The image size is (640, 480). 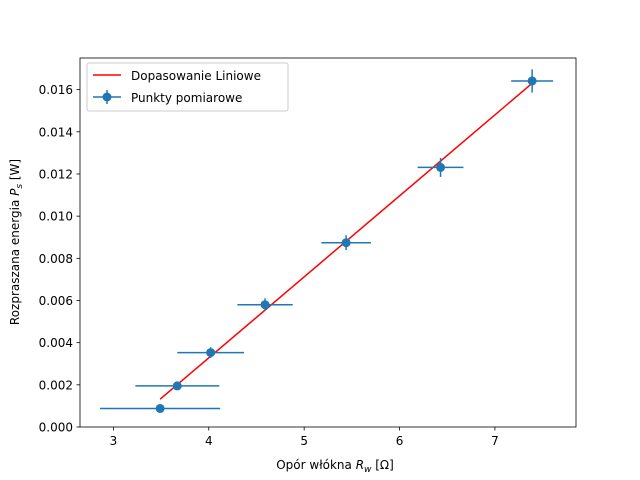 I want to click on y-tick-label: 0.000, so click(x=56, y=428).